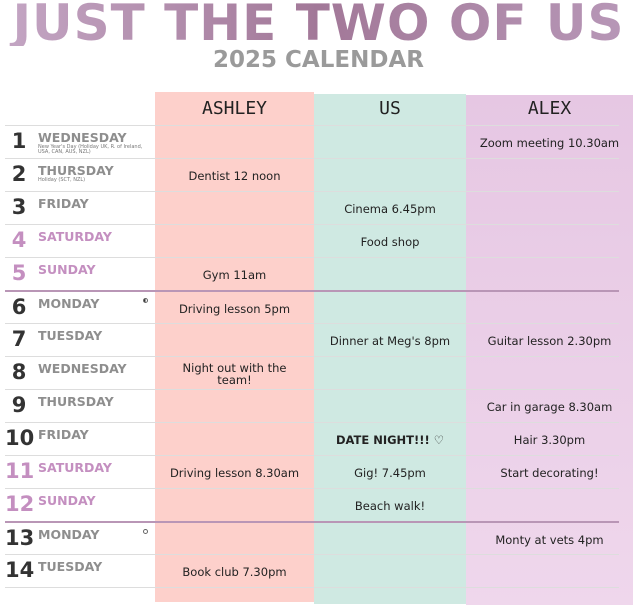 The height and width of the screenshot is (605, 637). What do you see at coordinates (549, 472) in the screenshot?
I see `alex-entry: Start decorating!` at bounding box center [549, 472].